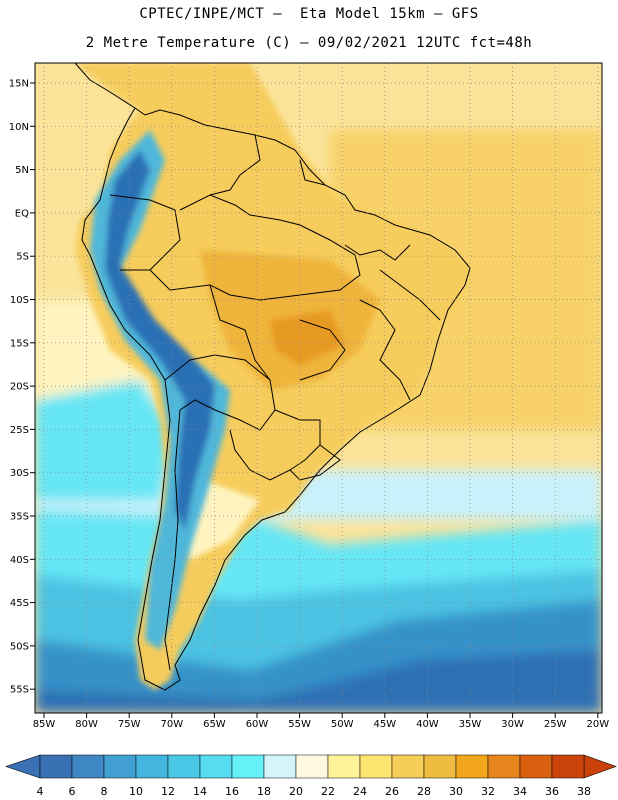 This screenshot has width=618, height=800. I want to click on lat-tick-label: 55S, so click(19, 690).